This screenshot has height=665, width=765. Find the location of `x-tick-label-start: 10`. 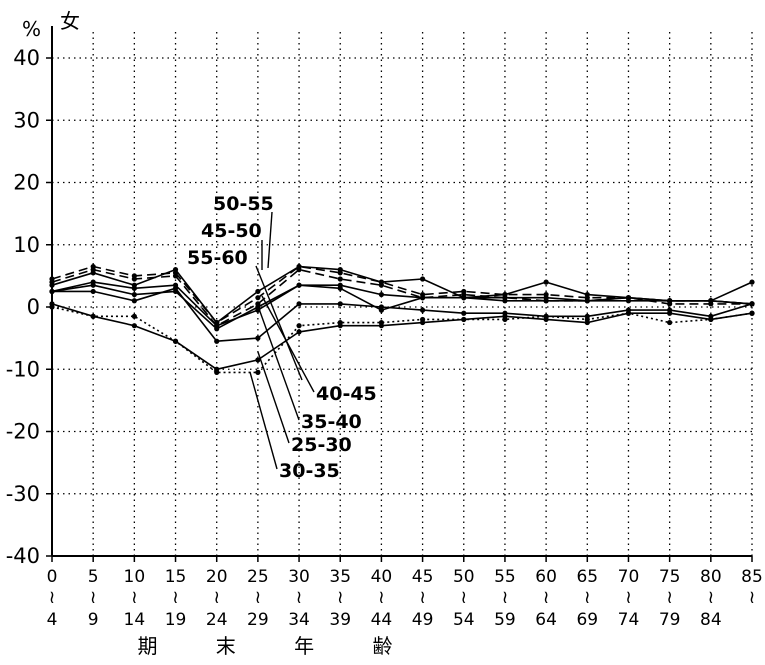

x-tick-label-start: 10 is located at coordinates (135, 577).